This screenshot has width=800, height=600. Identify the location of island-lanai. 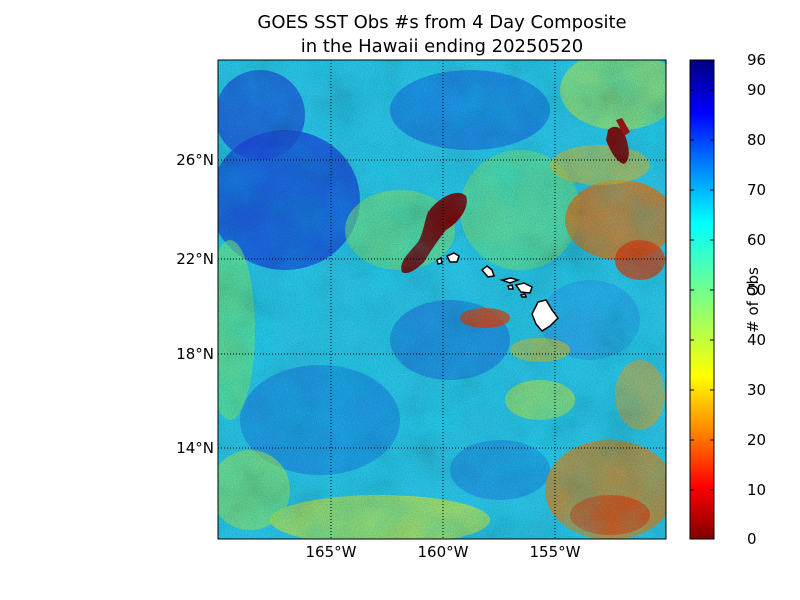
(510, 287).